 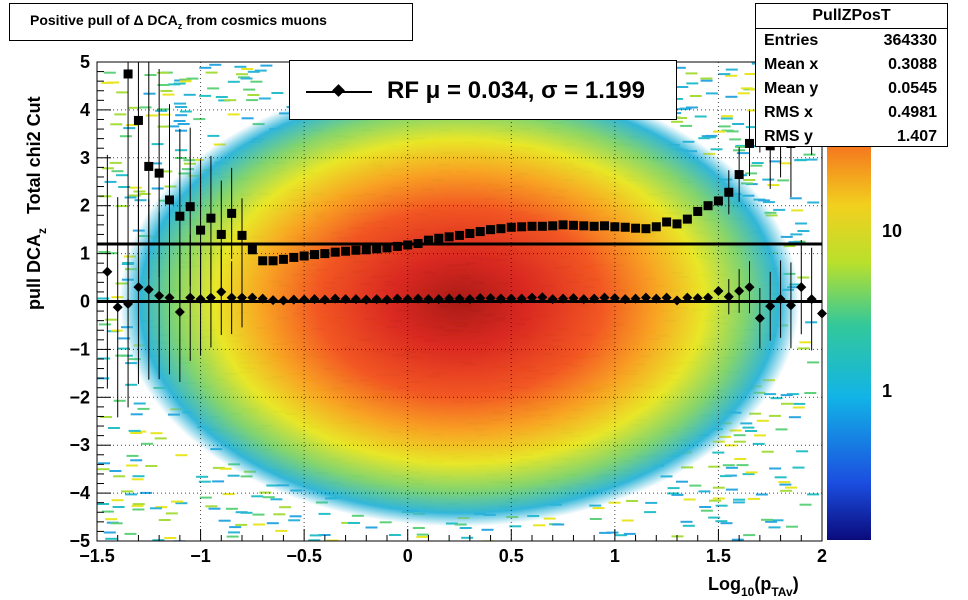 What do you see at coordinates (79, 445) in the screenshot?
I see `y-tick-label: −3` at bounding box center [79, 445].